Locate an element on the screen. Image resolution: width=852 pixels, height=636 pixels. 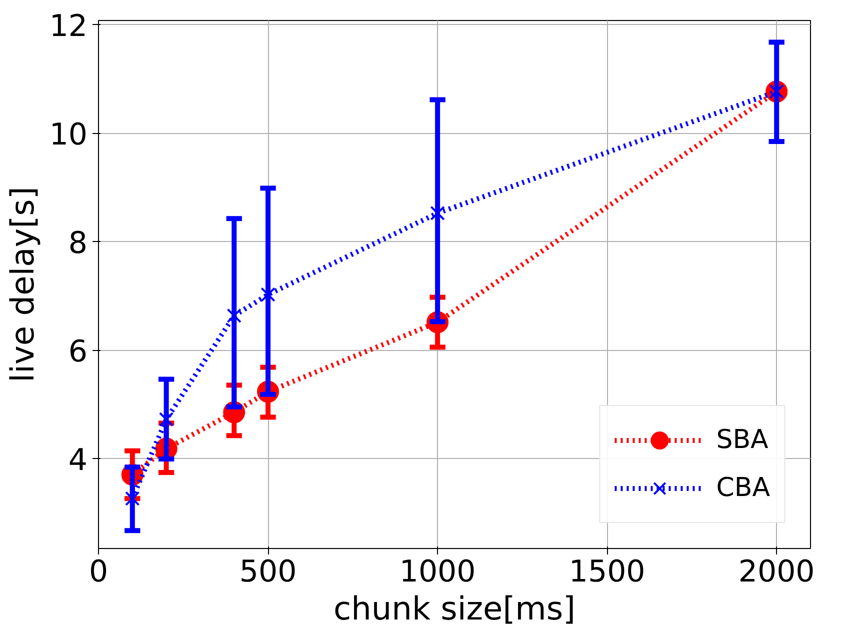
y-tick-label: 4 is located at coordinates (78, 460).